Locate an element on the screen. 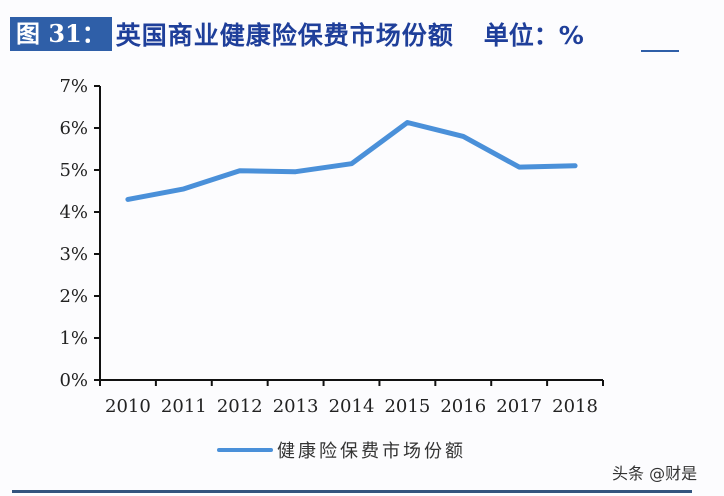  footer-rule is located at coordinates (352, 491).